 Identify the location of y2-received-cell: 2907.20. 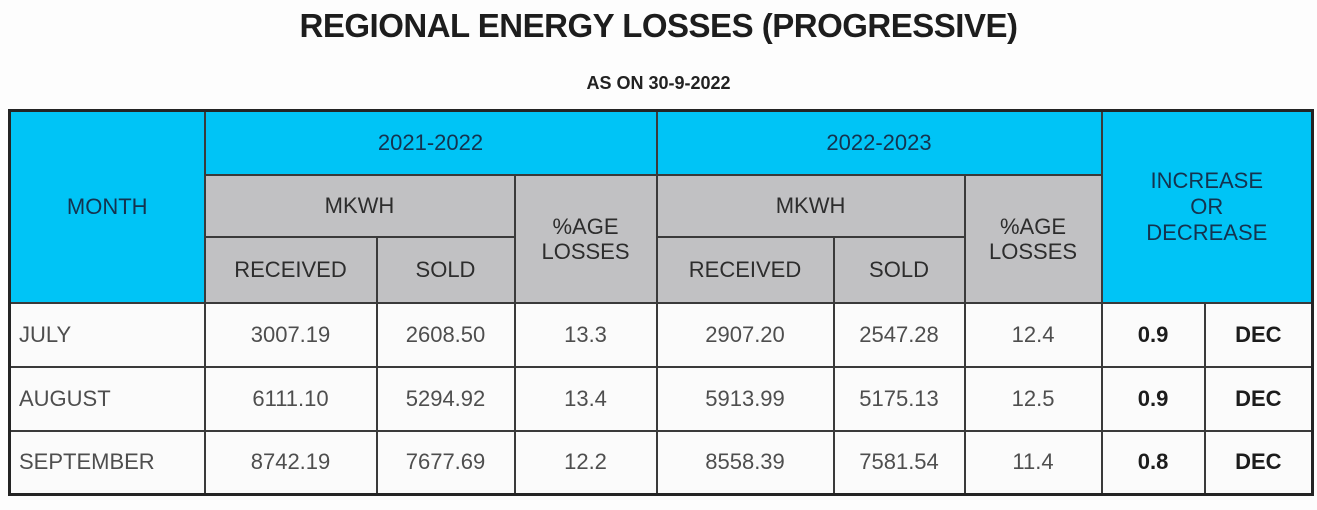
(745, 334).